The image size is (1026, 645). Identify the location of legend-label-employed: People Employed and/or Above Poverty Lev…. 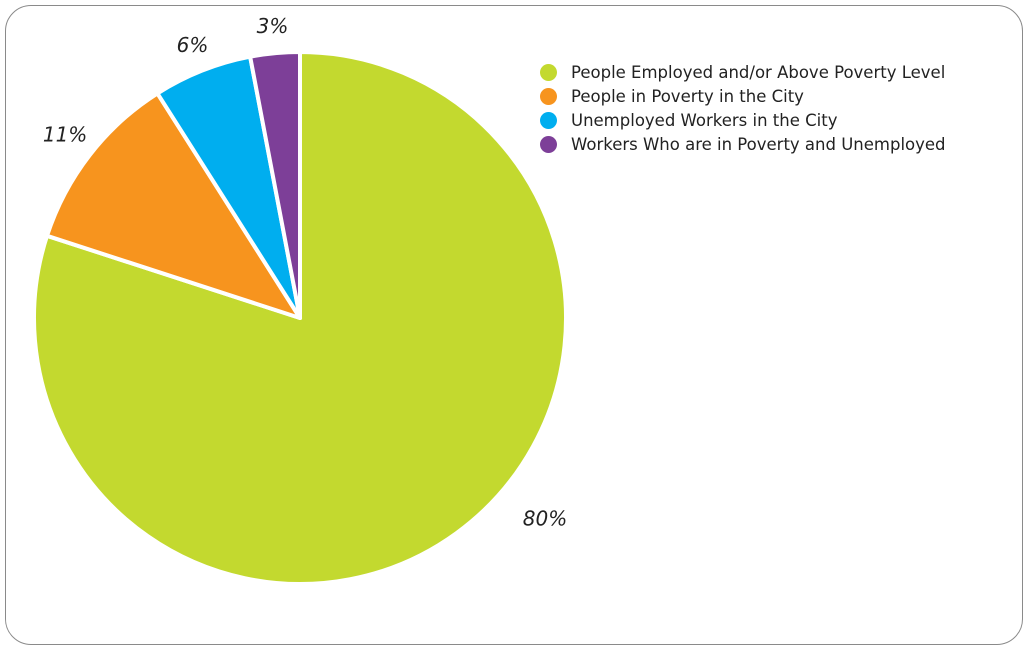
(758, 72).